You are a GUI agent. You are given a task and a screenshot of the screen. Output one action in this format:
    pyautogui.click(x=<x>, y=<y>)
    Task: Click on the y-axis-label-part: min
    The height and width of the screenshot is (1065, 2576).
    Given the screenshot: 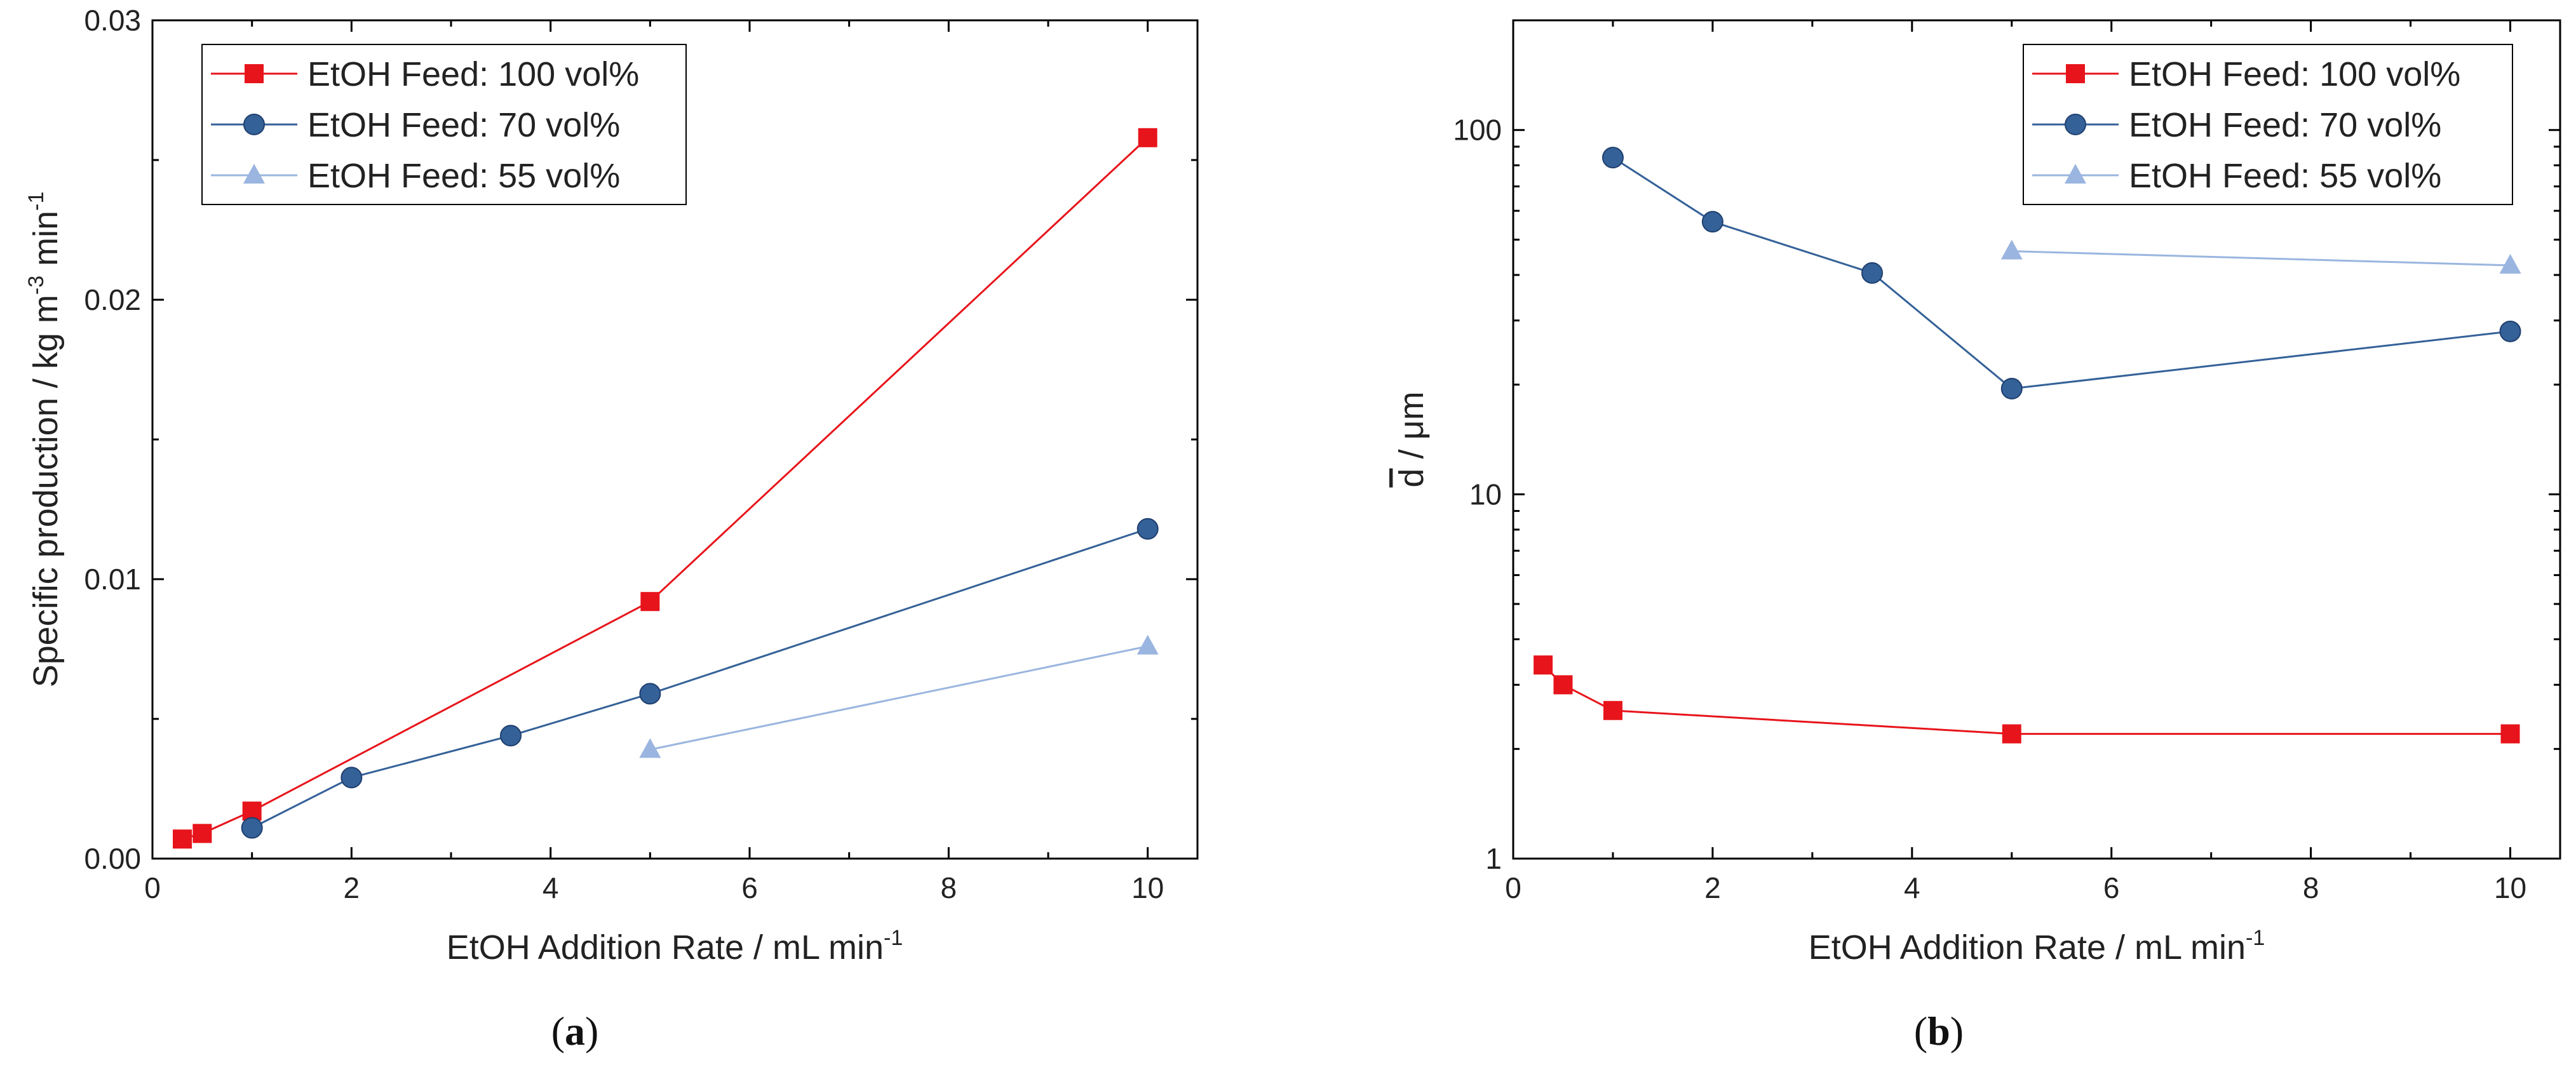 What is the action you would take?
    pyautogui.click(x=46, y=243)
    